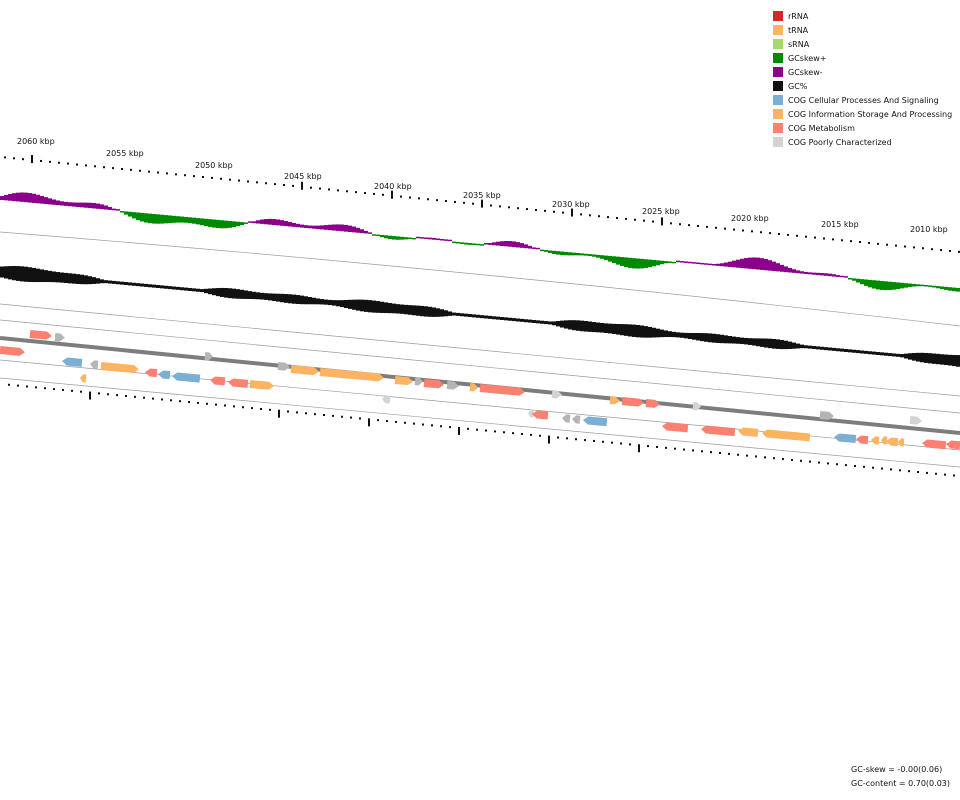  I want to click on legend-item: GCskew-, so click(862, 72).